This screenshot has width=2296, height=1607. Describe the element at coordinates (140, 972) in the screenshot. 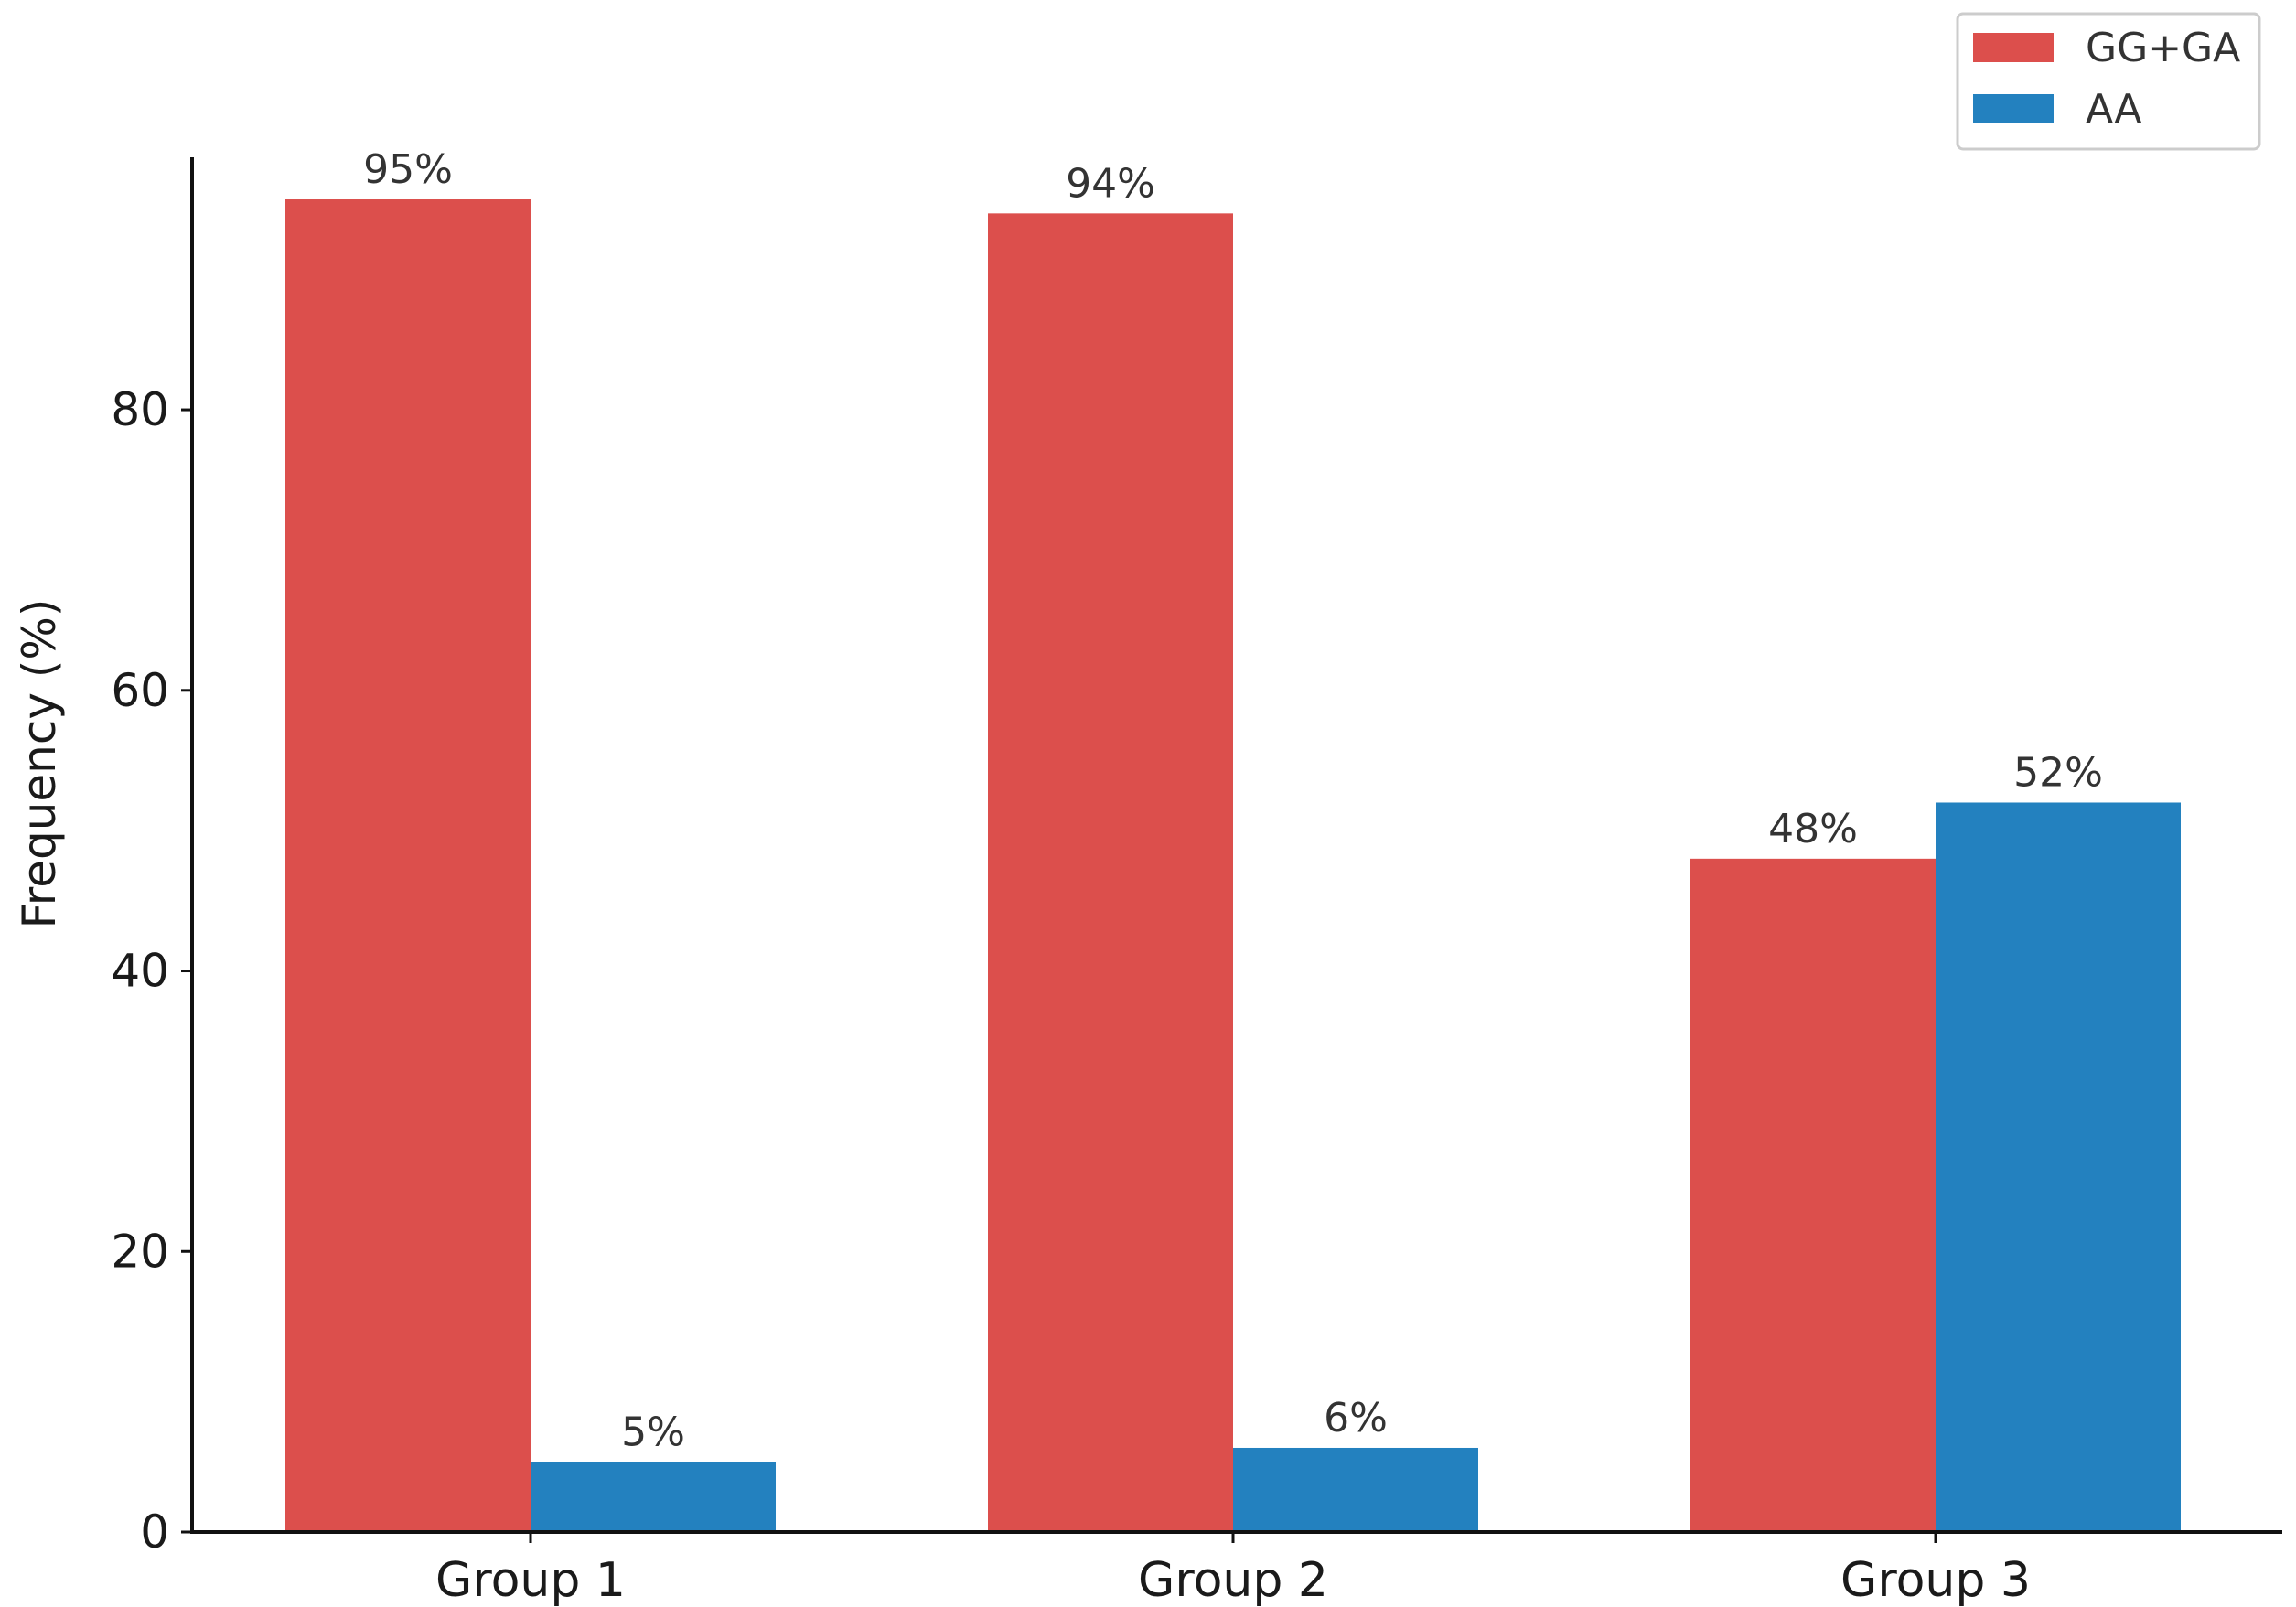

I see `y-tick-label: 40` at that location.